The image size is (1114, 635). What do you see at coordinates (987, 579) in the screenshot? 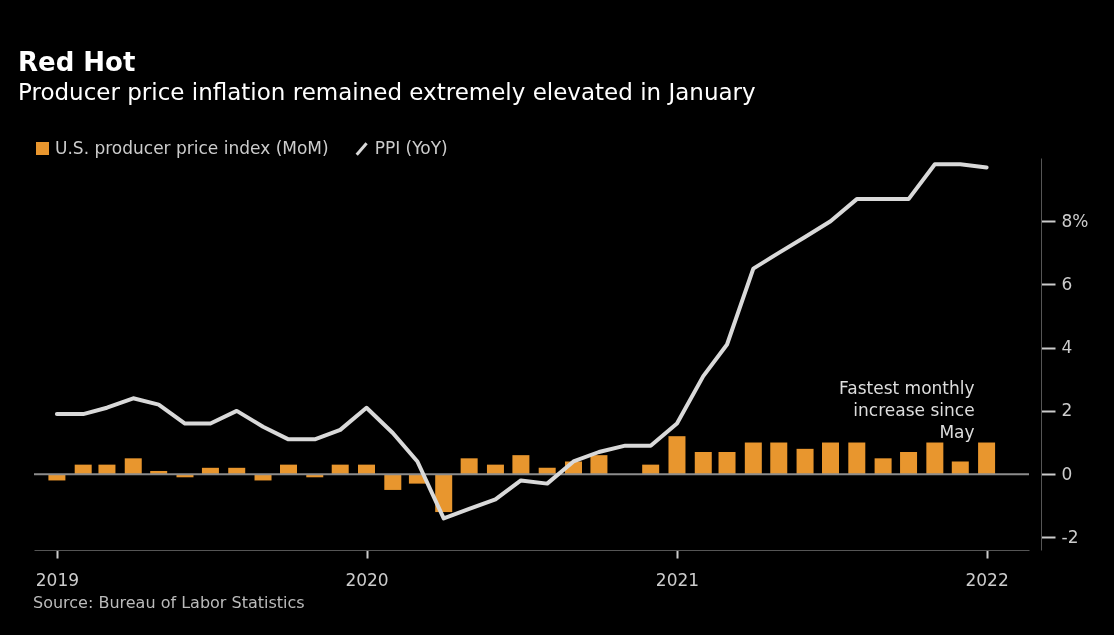
I see `x-tick-label: 2022` at bounding box center [987, 579].